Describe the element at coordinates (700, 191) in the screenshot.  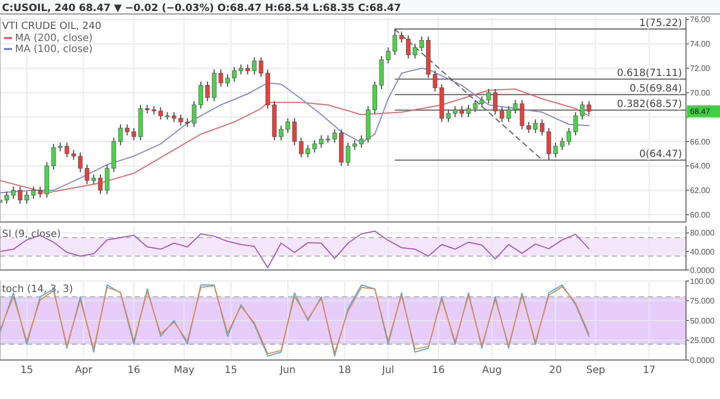
I see `y-tick-label: 62.00` at that location.